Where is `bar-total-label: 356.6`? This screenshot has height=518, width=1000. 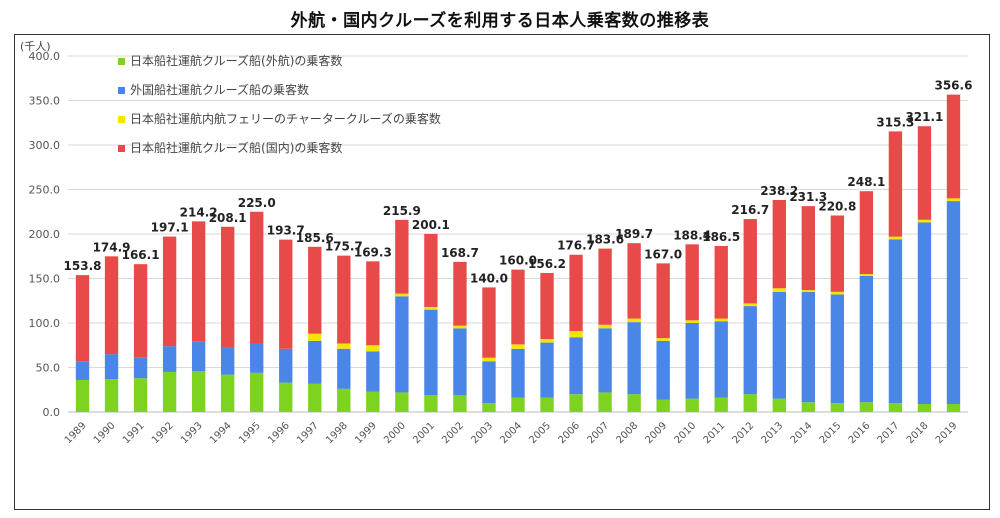 bar-total-label: 356.6 is located at coordinates (953, 86).